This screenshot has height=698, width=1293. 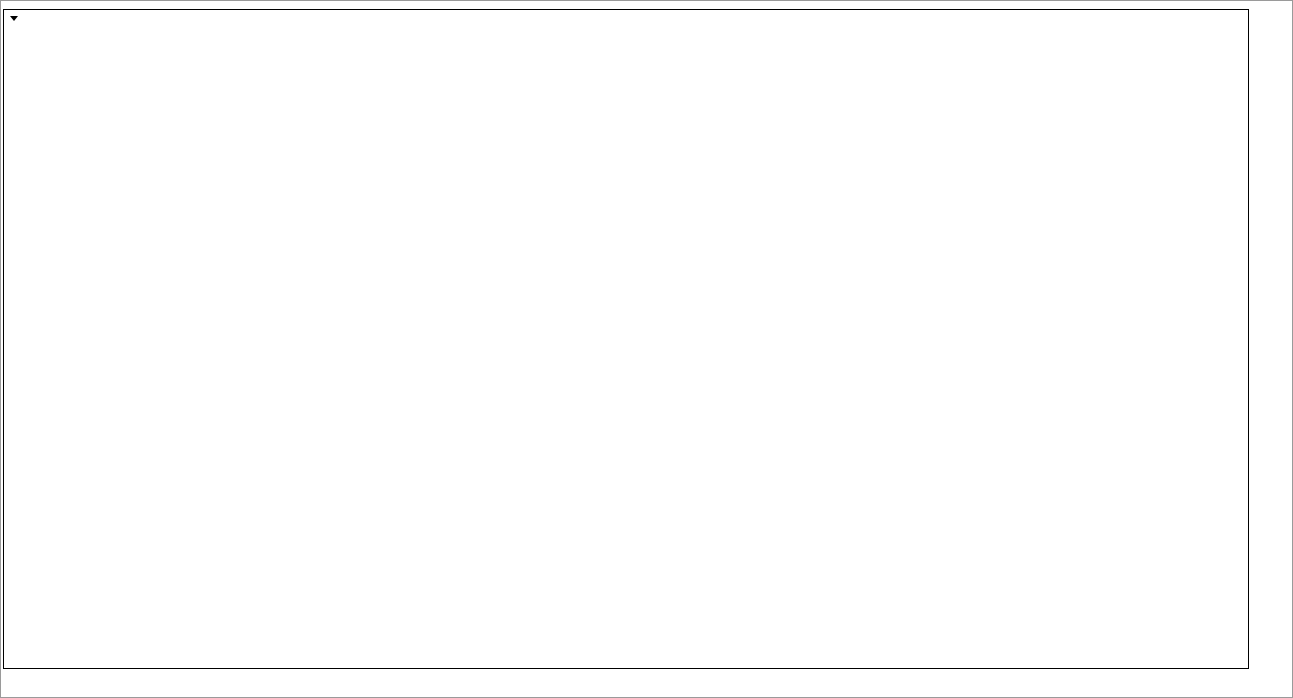 What do you see at coordinates (14, 18) in the screenshot?
I see `symbol-dropdown-icon` at bounding box center [14, 18].